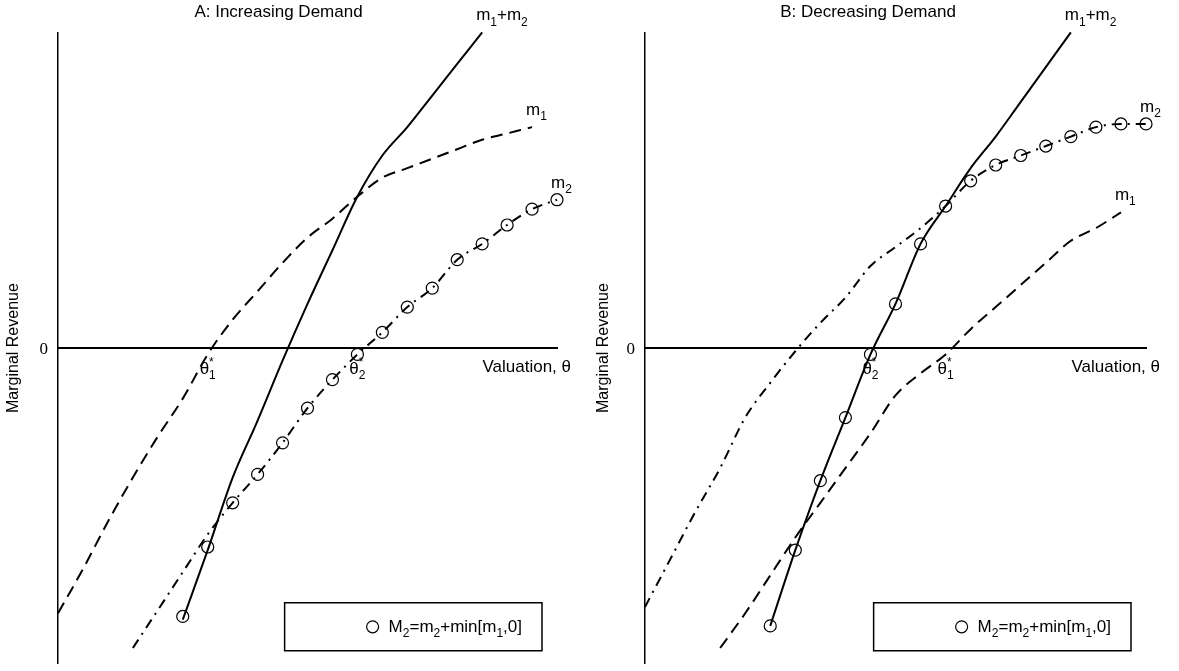  Describe the element at coordinates (278, 11) in the screenshot. I see `chart-title: A: Increasing Demand` at that location.